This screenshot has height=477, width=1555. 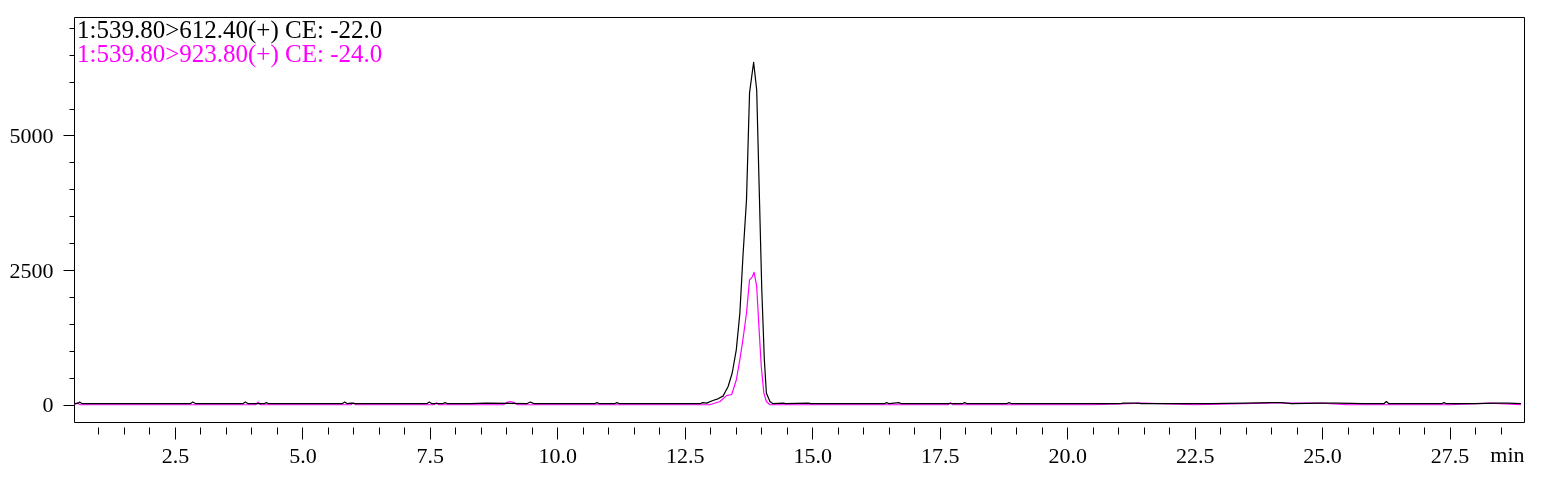 I want to click on text: 1:539.80>612.40(+) CE: -22.0, so click(x=230, y=30).